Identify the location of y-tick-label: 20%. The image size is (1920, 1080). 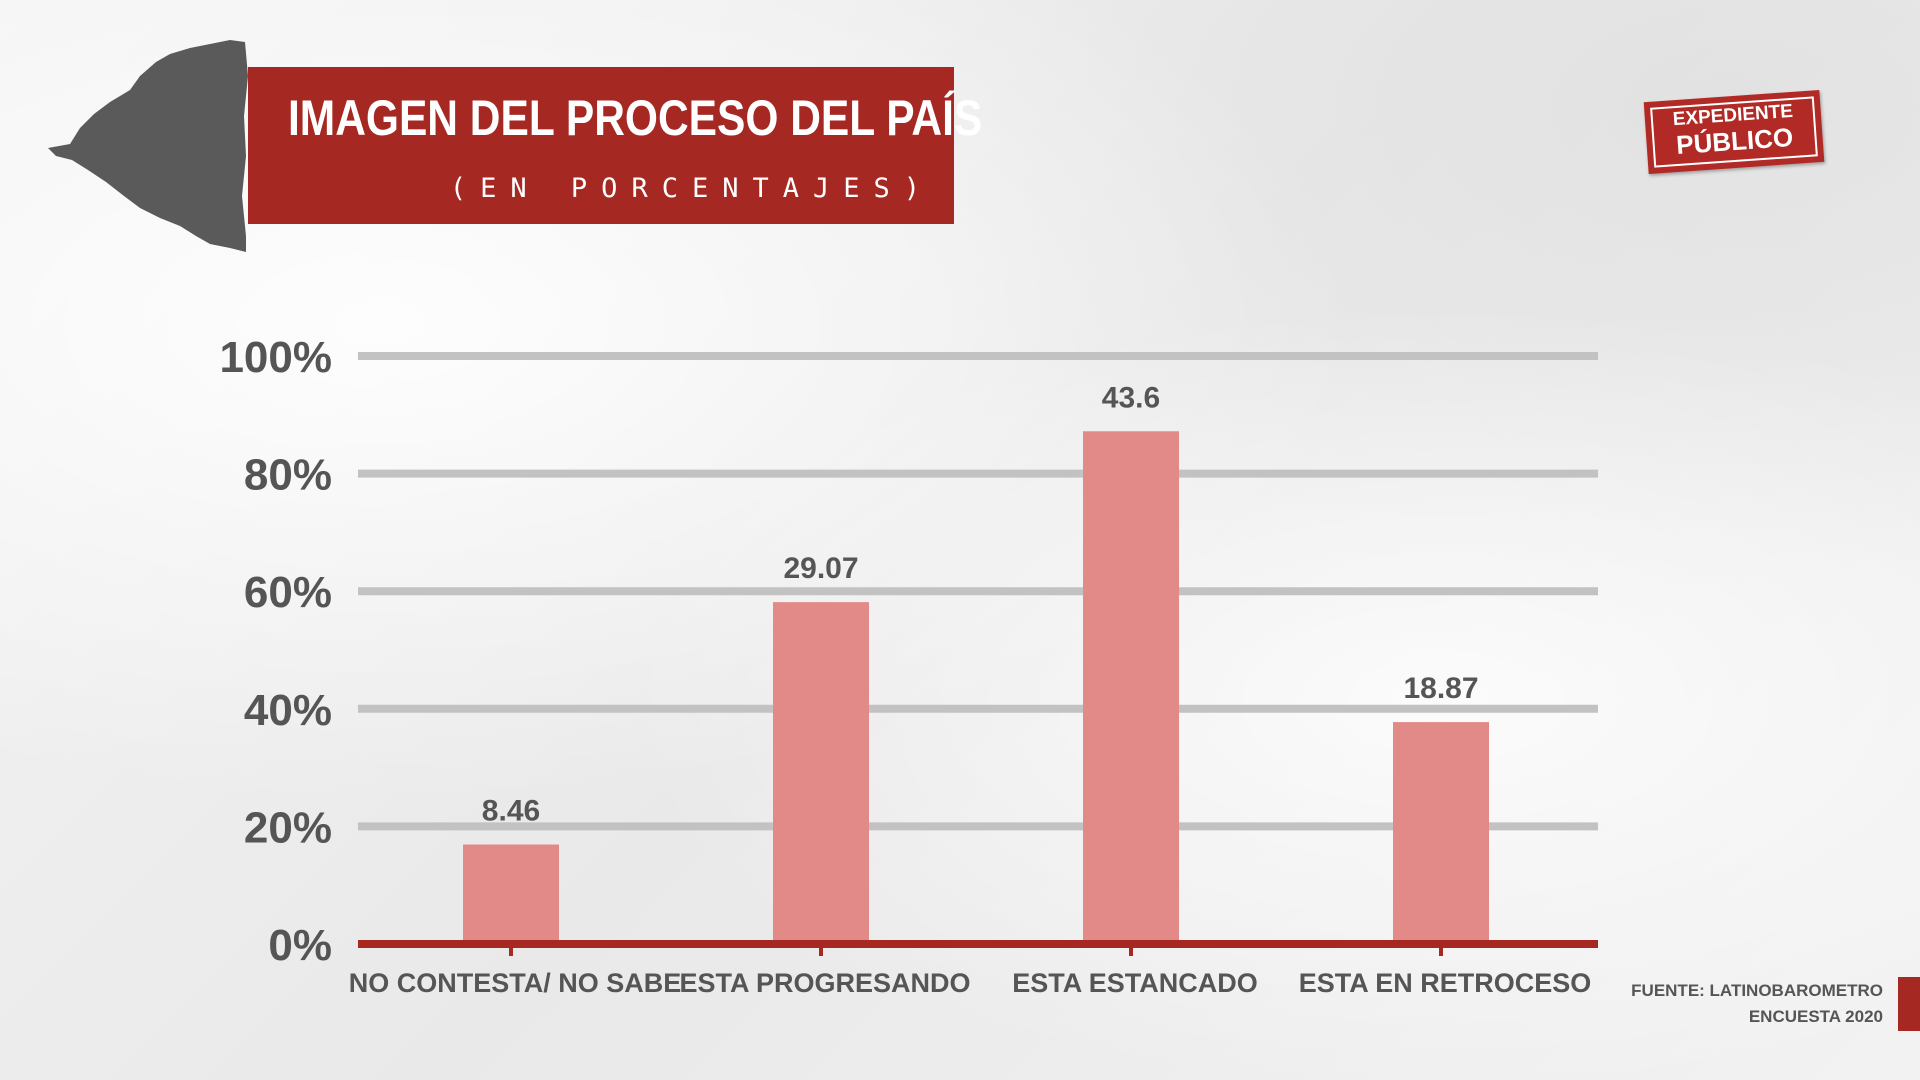
(288, 827).